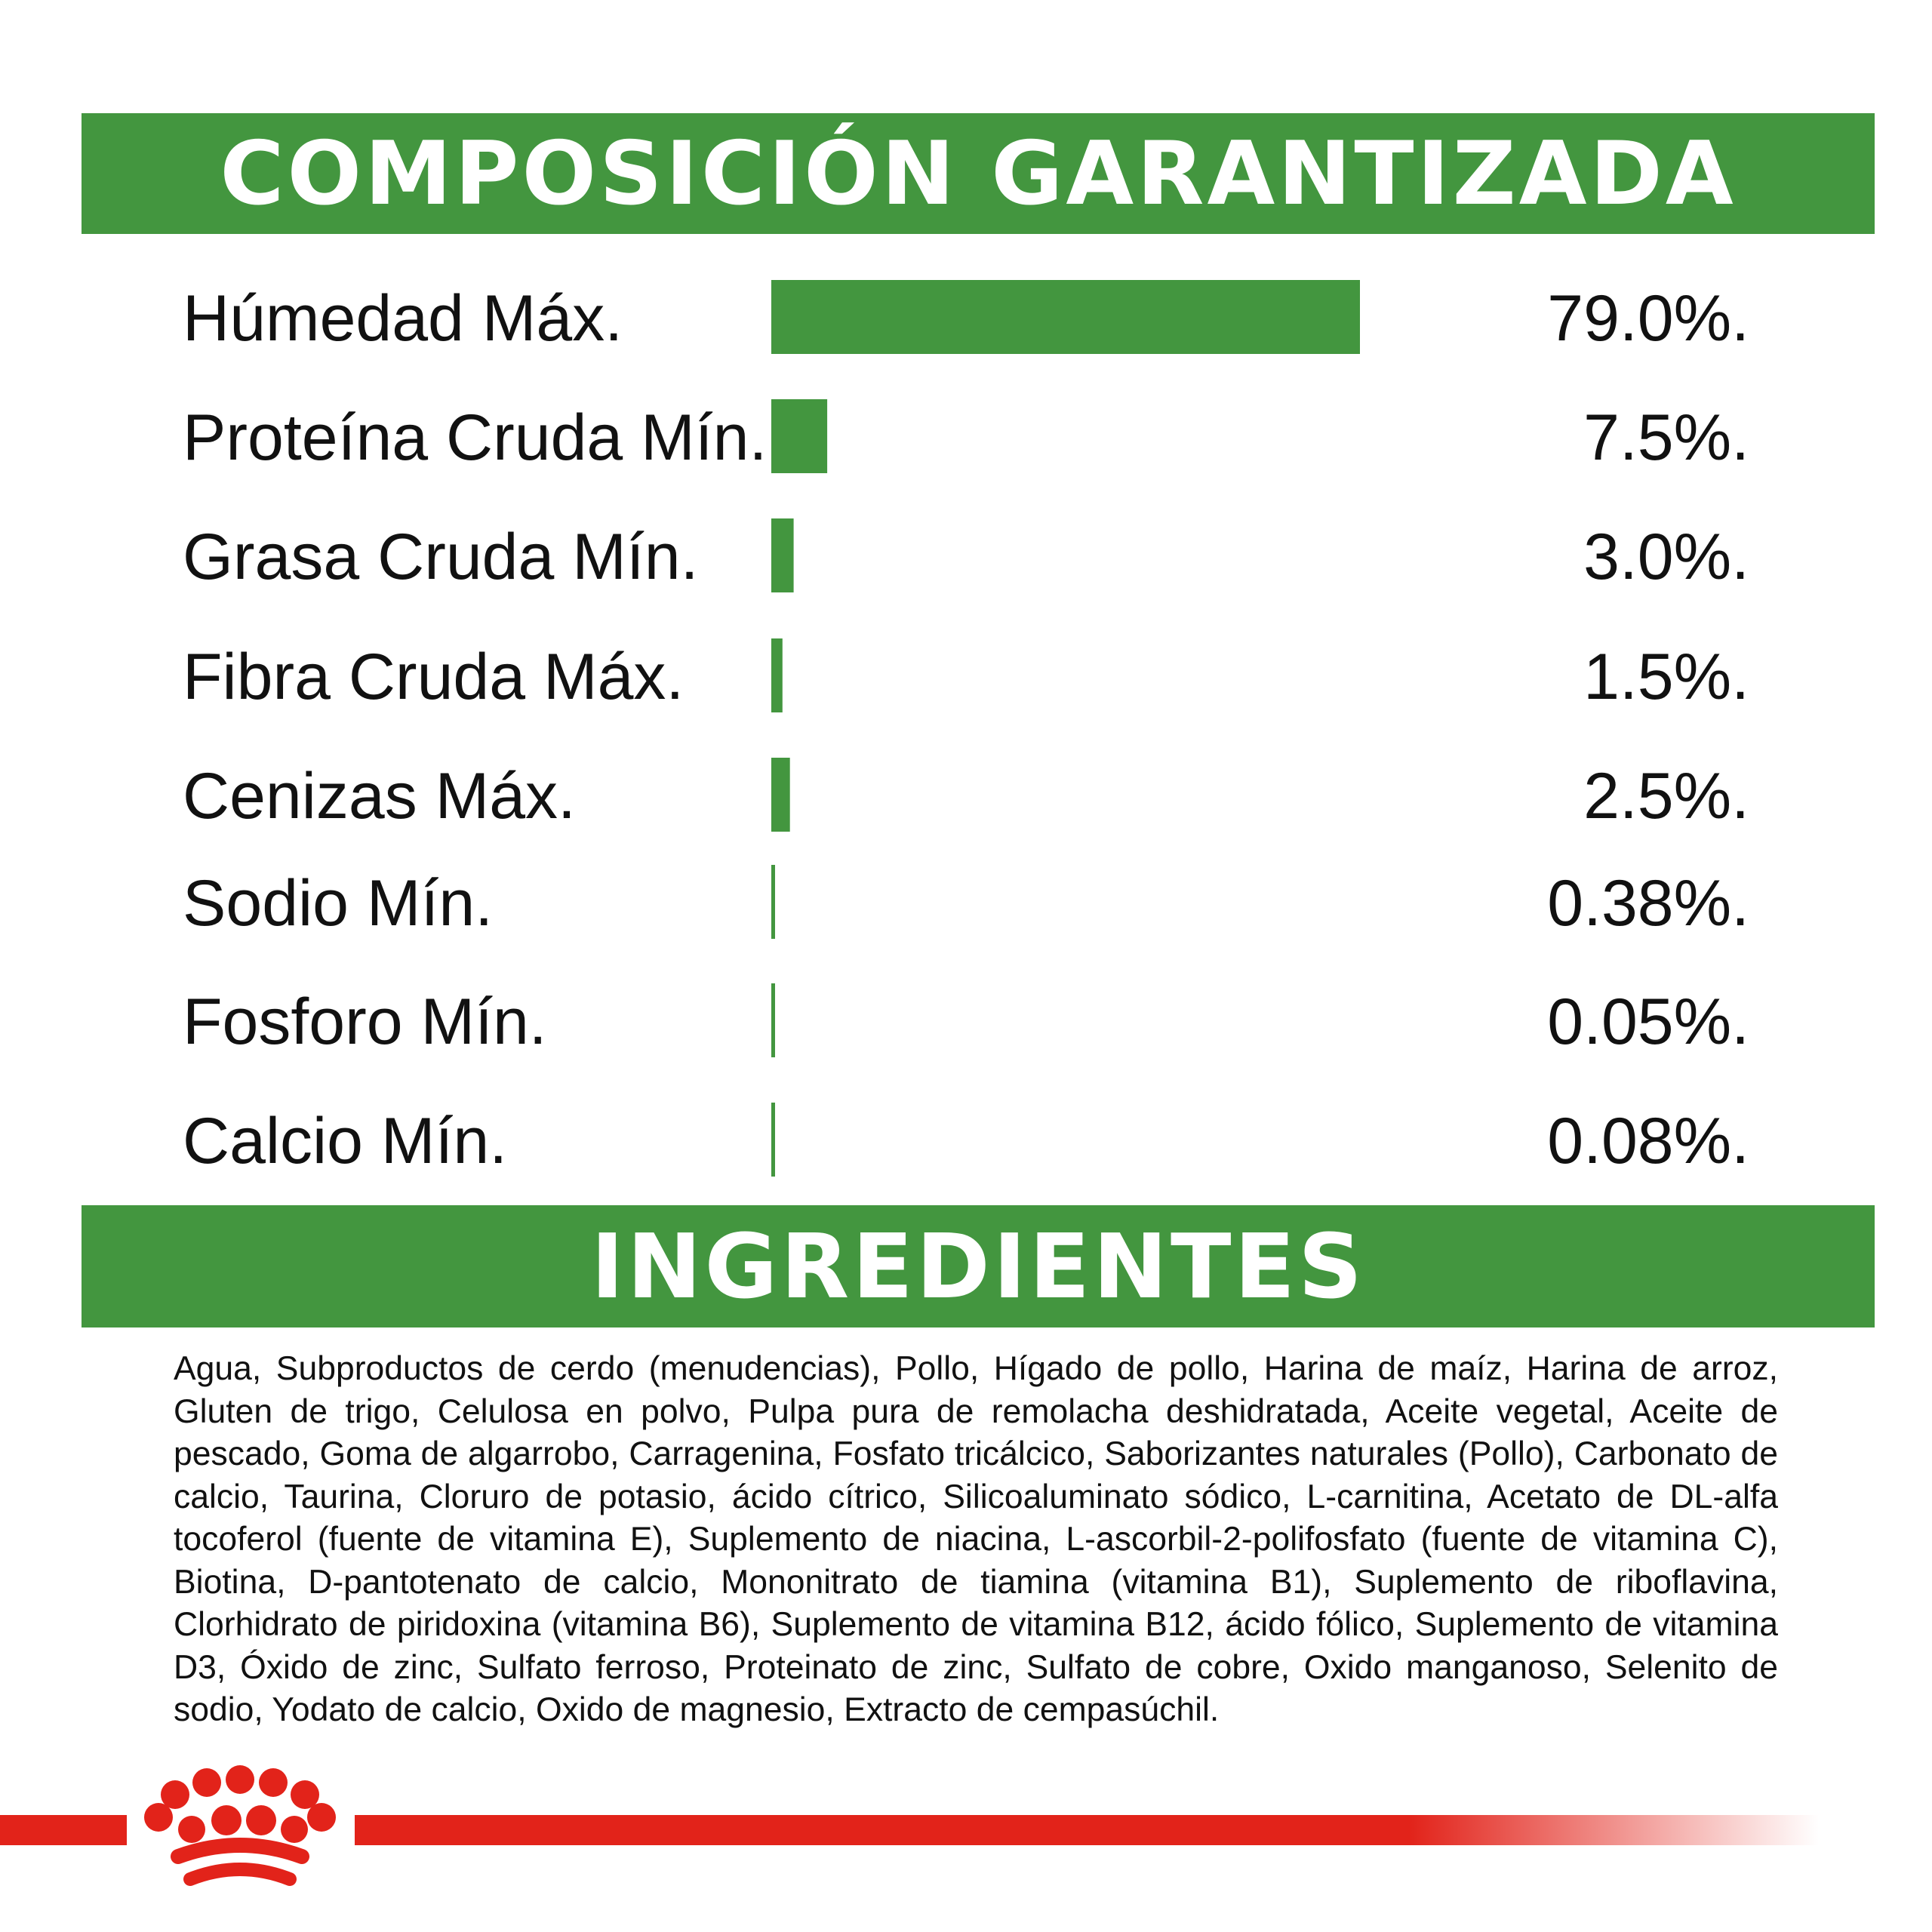 This screenshot has height=1932, width=1932. I want to click on ingredients-title: INGREDIENTES, so click(978, 1266).